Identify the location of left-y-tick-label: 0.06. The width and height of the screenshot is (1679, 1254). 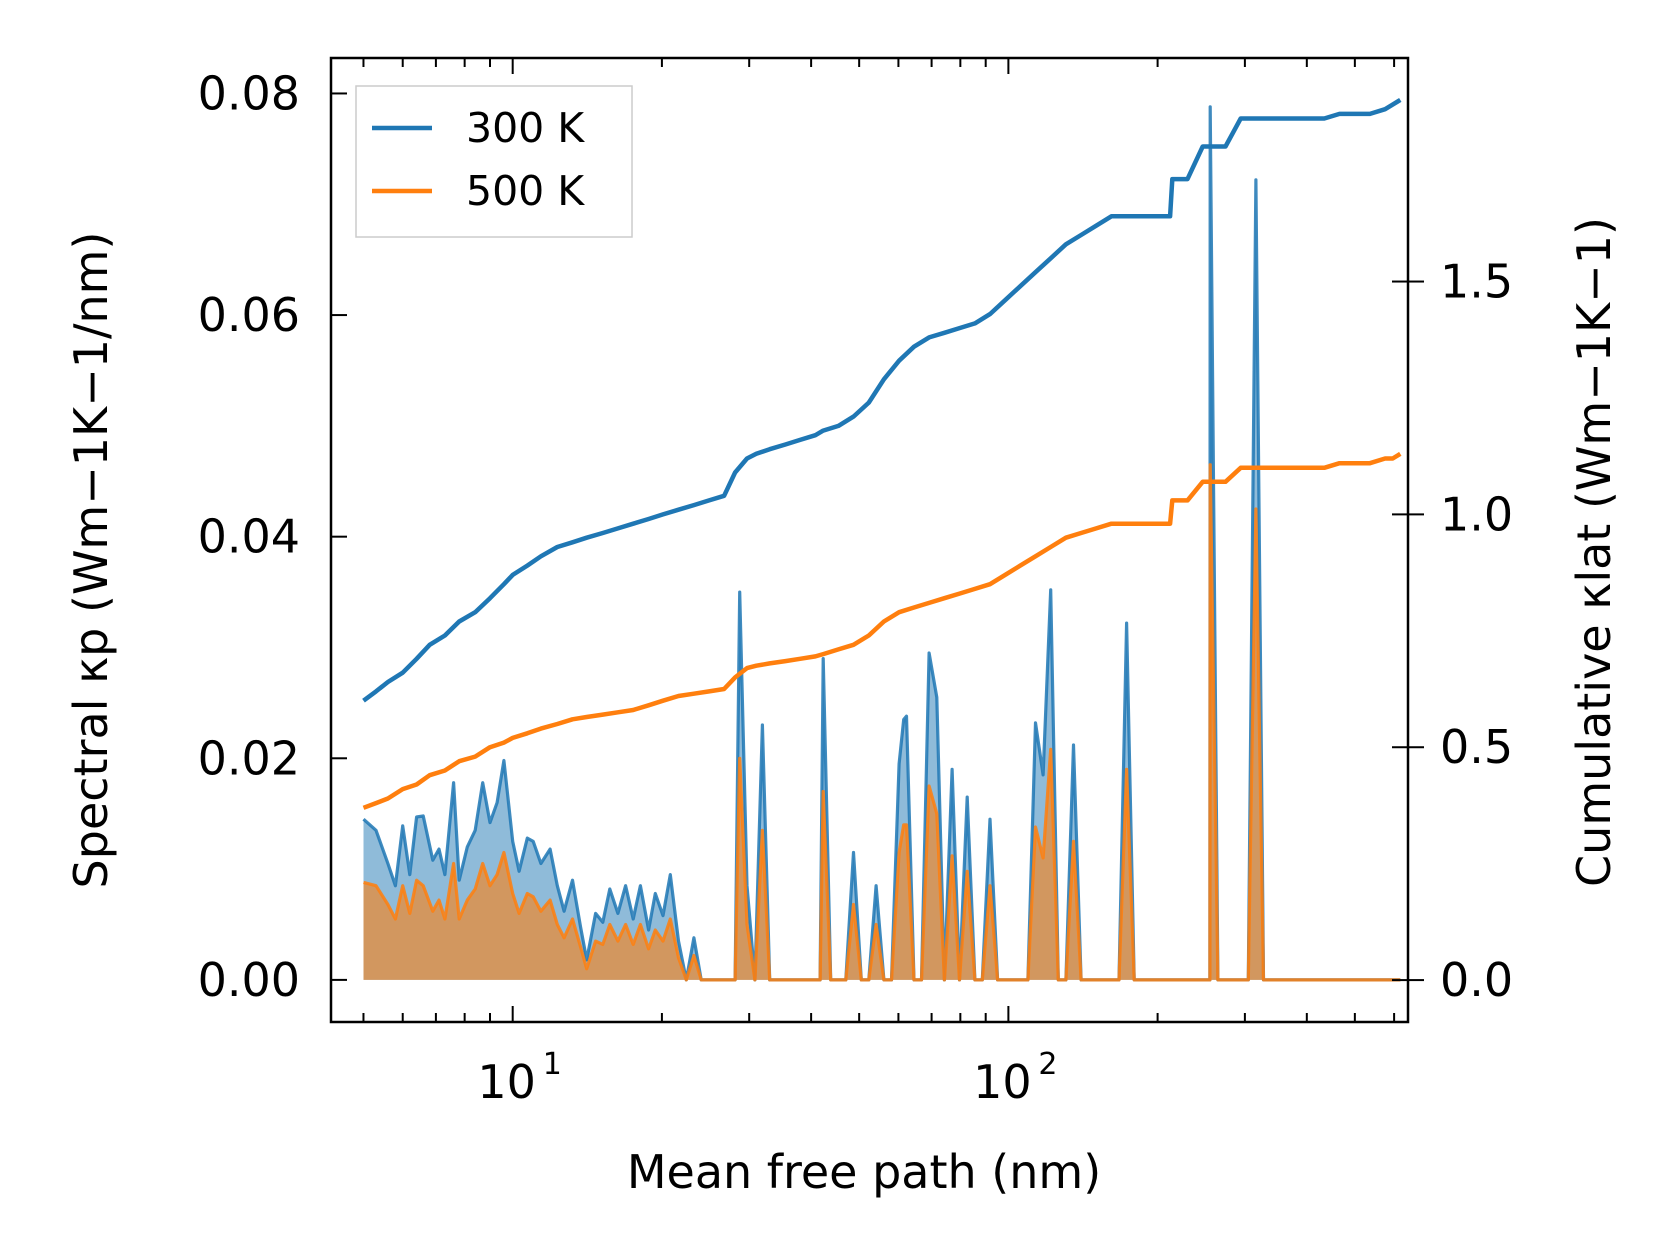
(249, 315).